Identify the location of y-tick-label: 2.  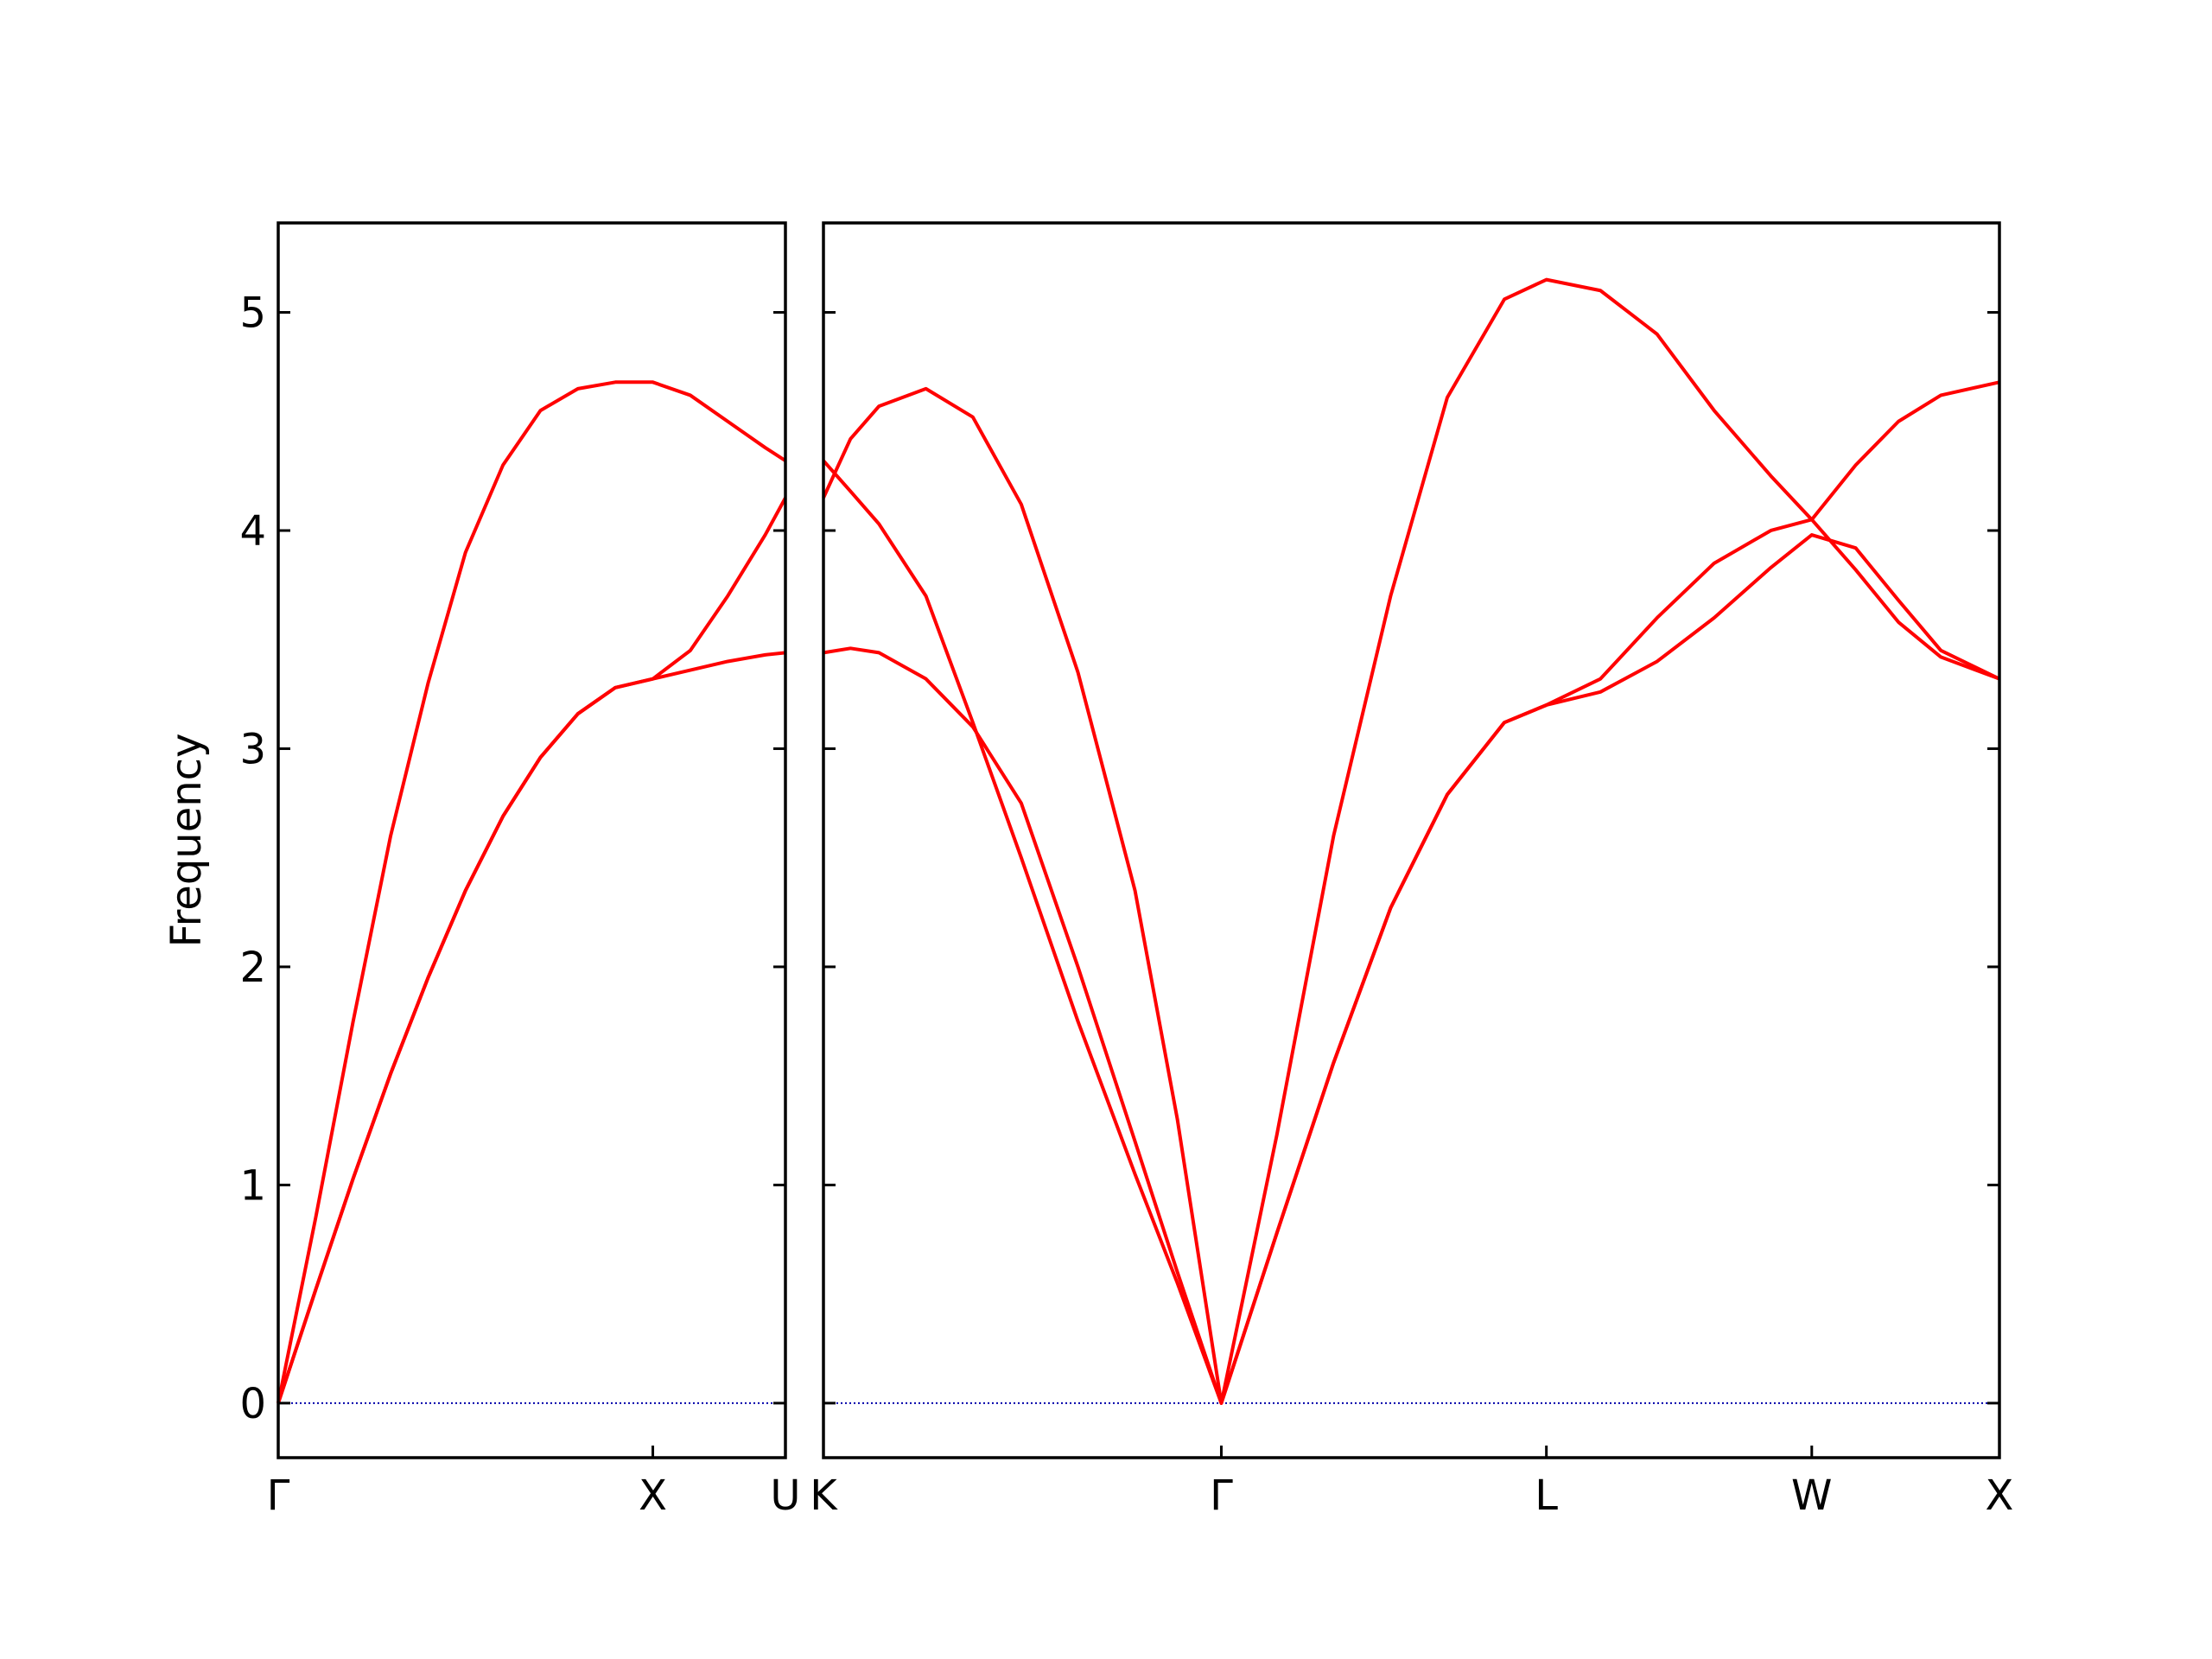
(252, 968).